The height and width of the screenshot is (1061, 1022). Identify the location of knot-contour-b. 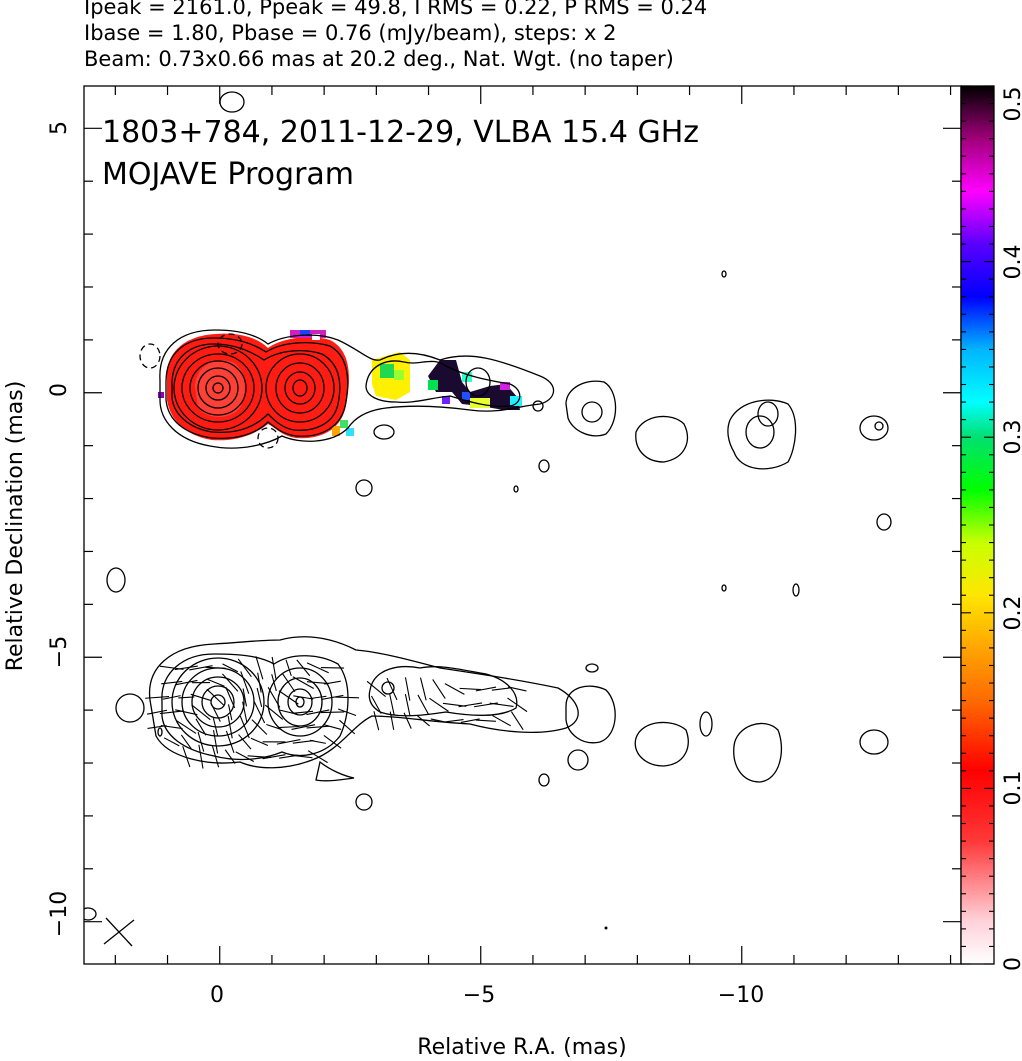
(300, 388).